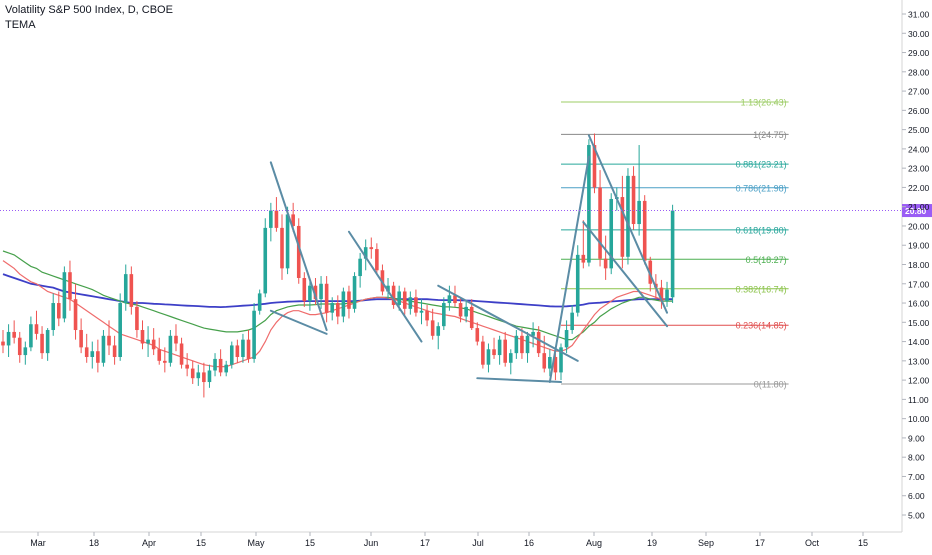 The width and height of the screenshot is (932, 555). I want to click on fib-level: 0.5(18.27), so click(675, 260).